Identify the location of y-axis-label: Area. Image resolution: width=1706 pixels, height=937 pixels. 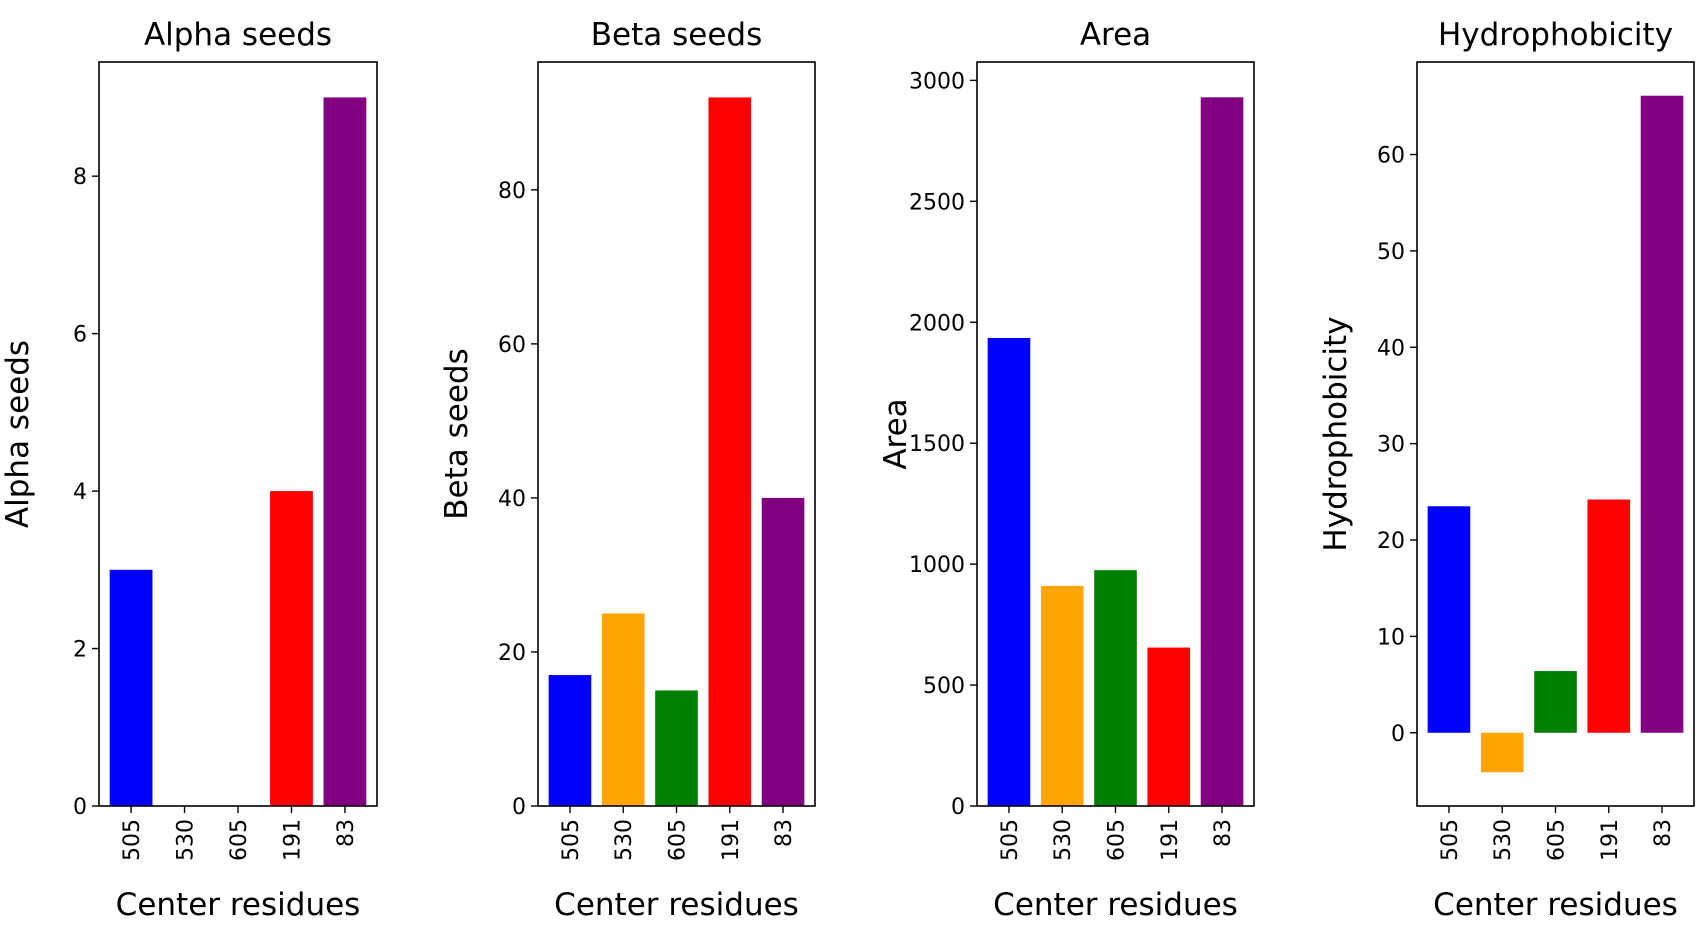
(896, 433).